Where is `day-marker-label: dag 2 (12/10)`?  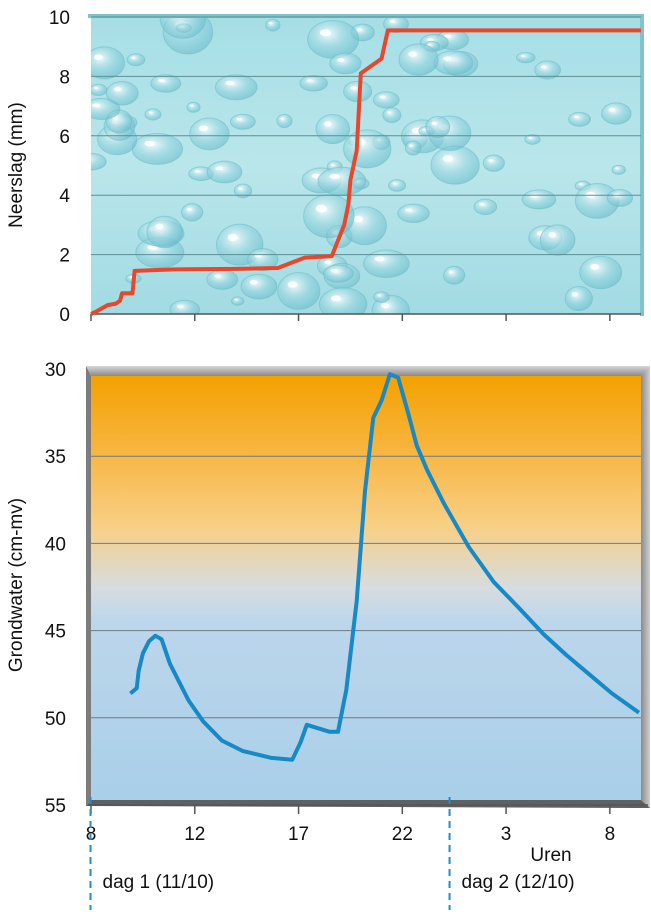 day-marker-label: dag 2 (12/10) is located at coordinates (518, 882).